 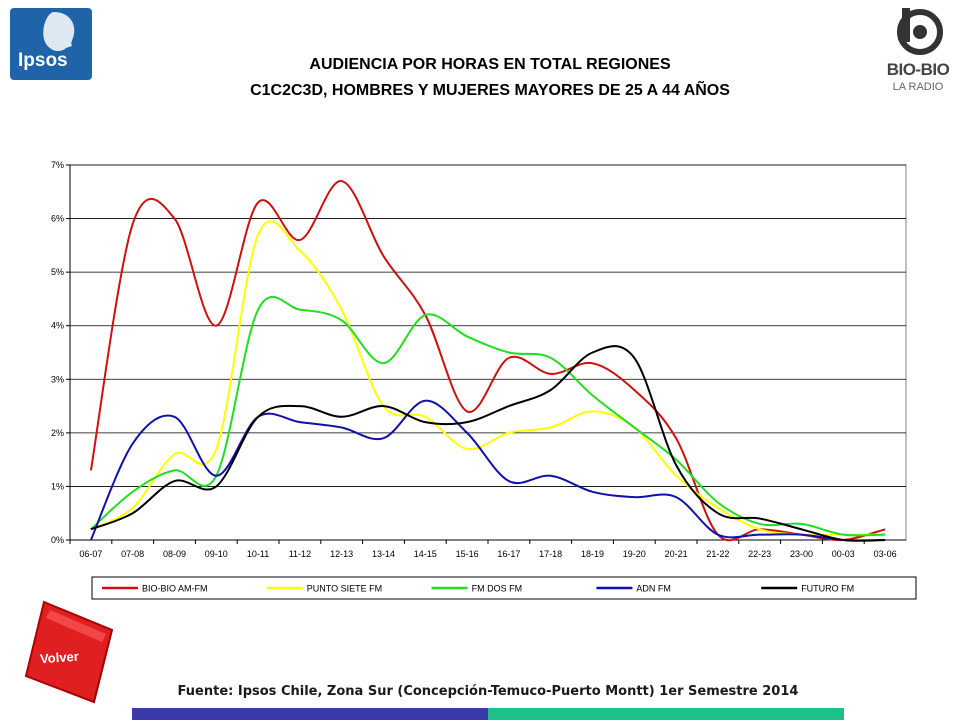 What do you see at coordinates (57, 165) in the screenshot?
I see `y-tick-label: 7%` at bounding box center [57, 165].